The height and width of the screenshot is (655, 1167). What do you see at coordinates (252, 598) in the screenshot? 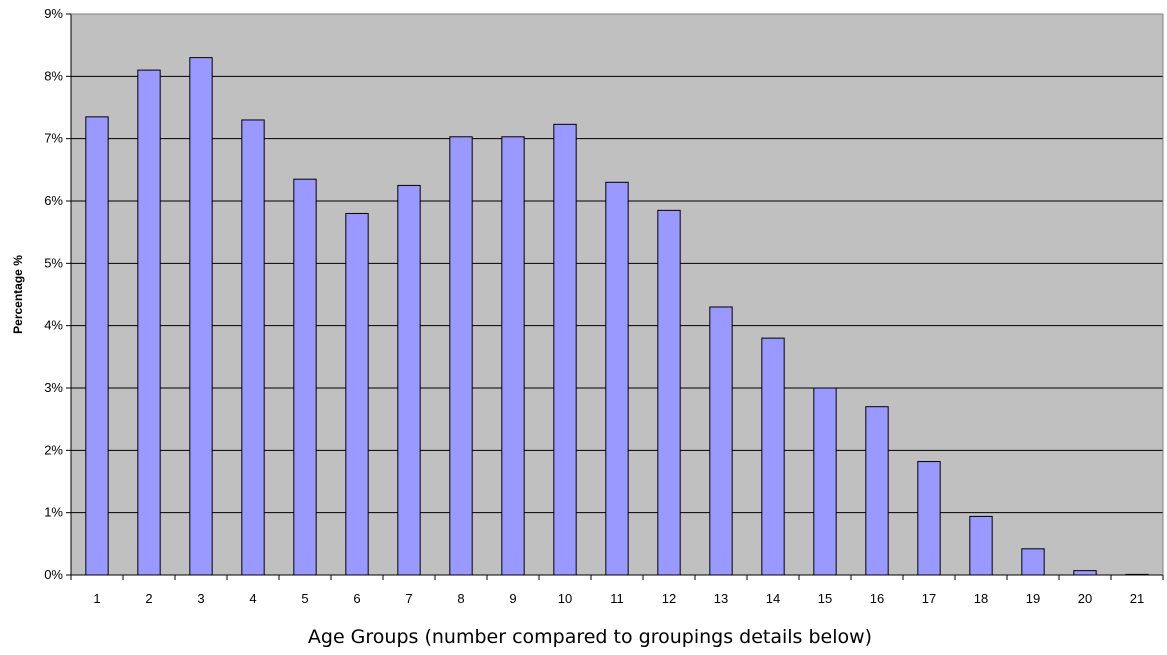
I see `x-tick-label: 4` at bounding box center [252, 598].